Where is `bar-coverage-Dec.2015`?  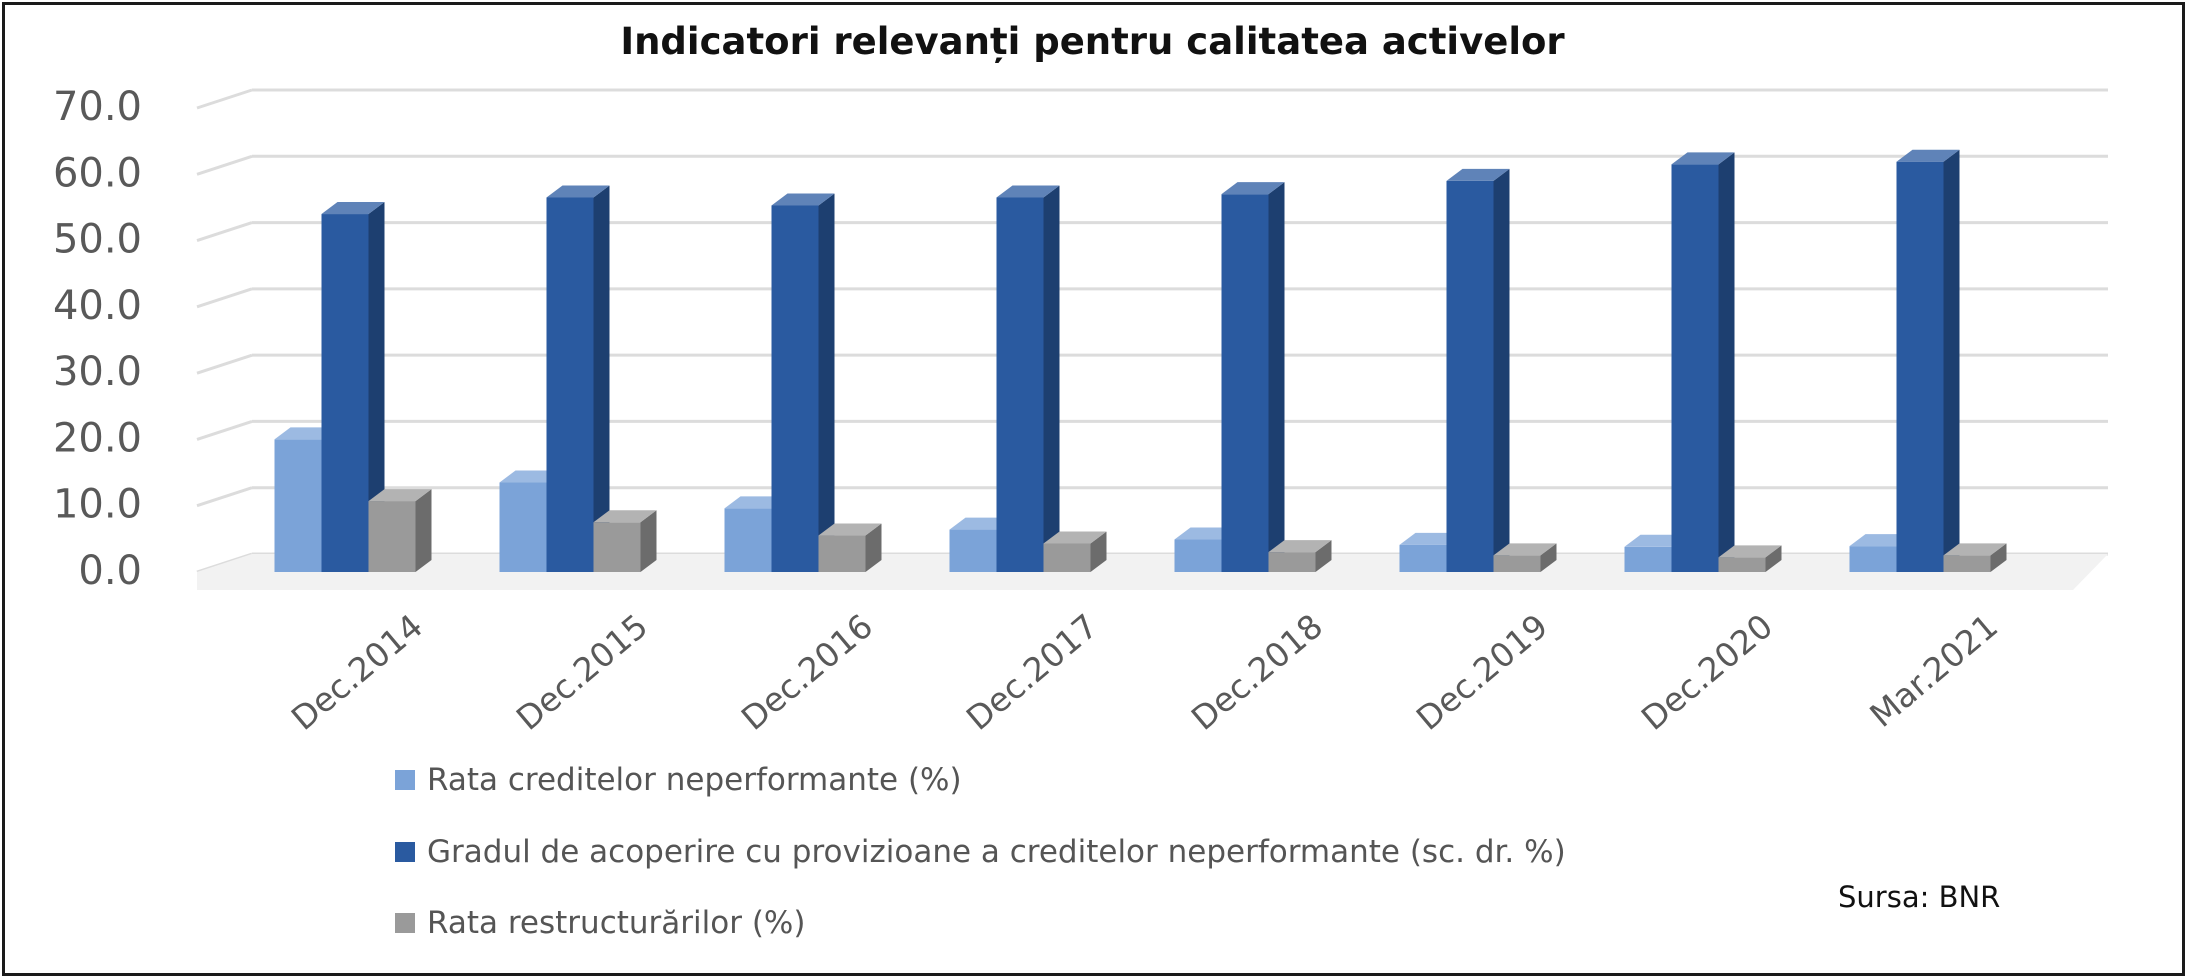 bar-coverage-Dec.2015 is located at coordinates (578, 378).